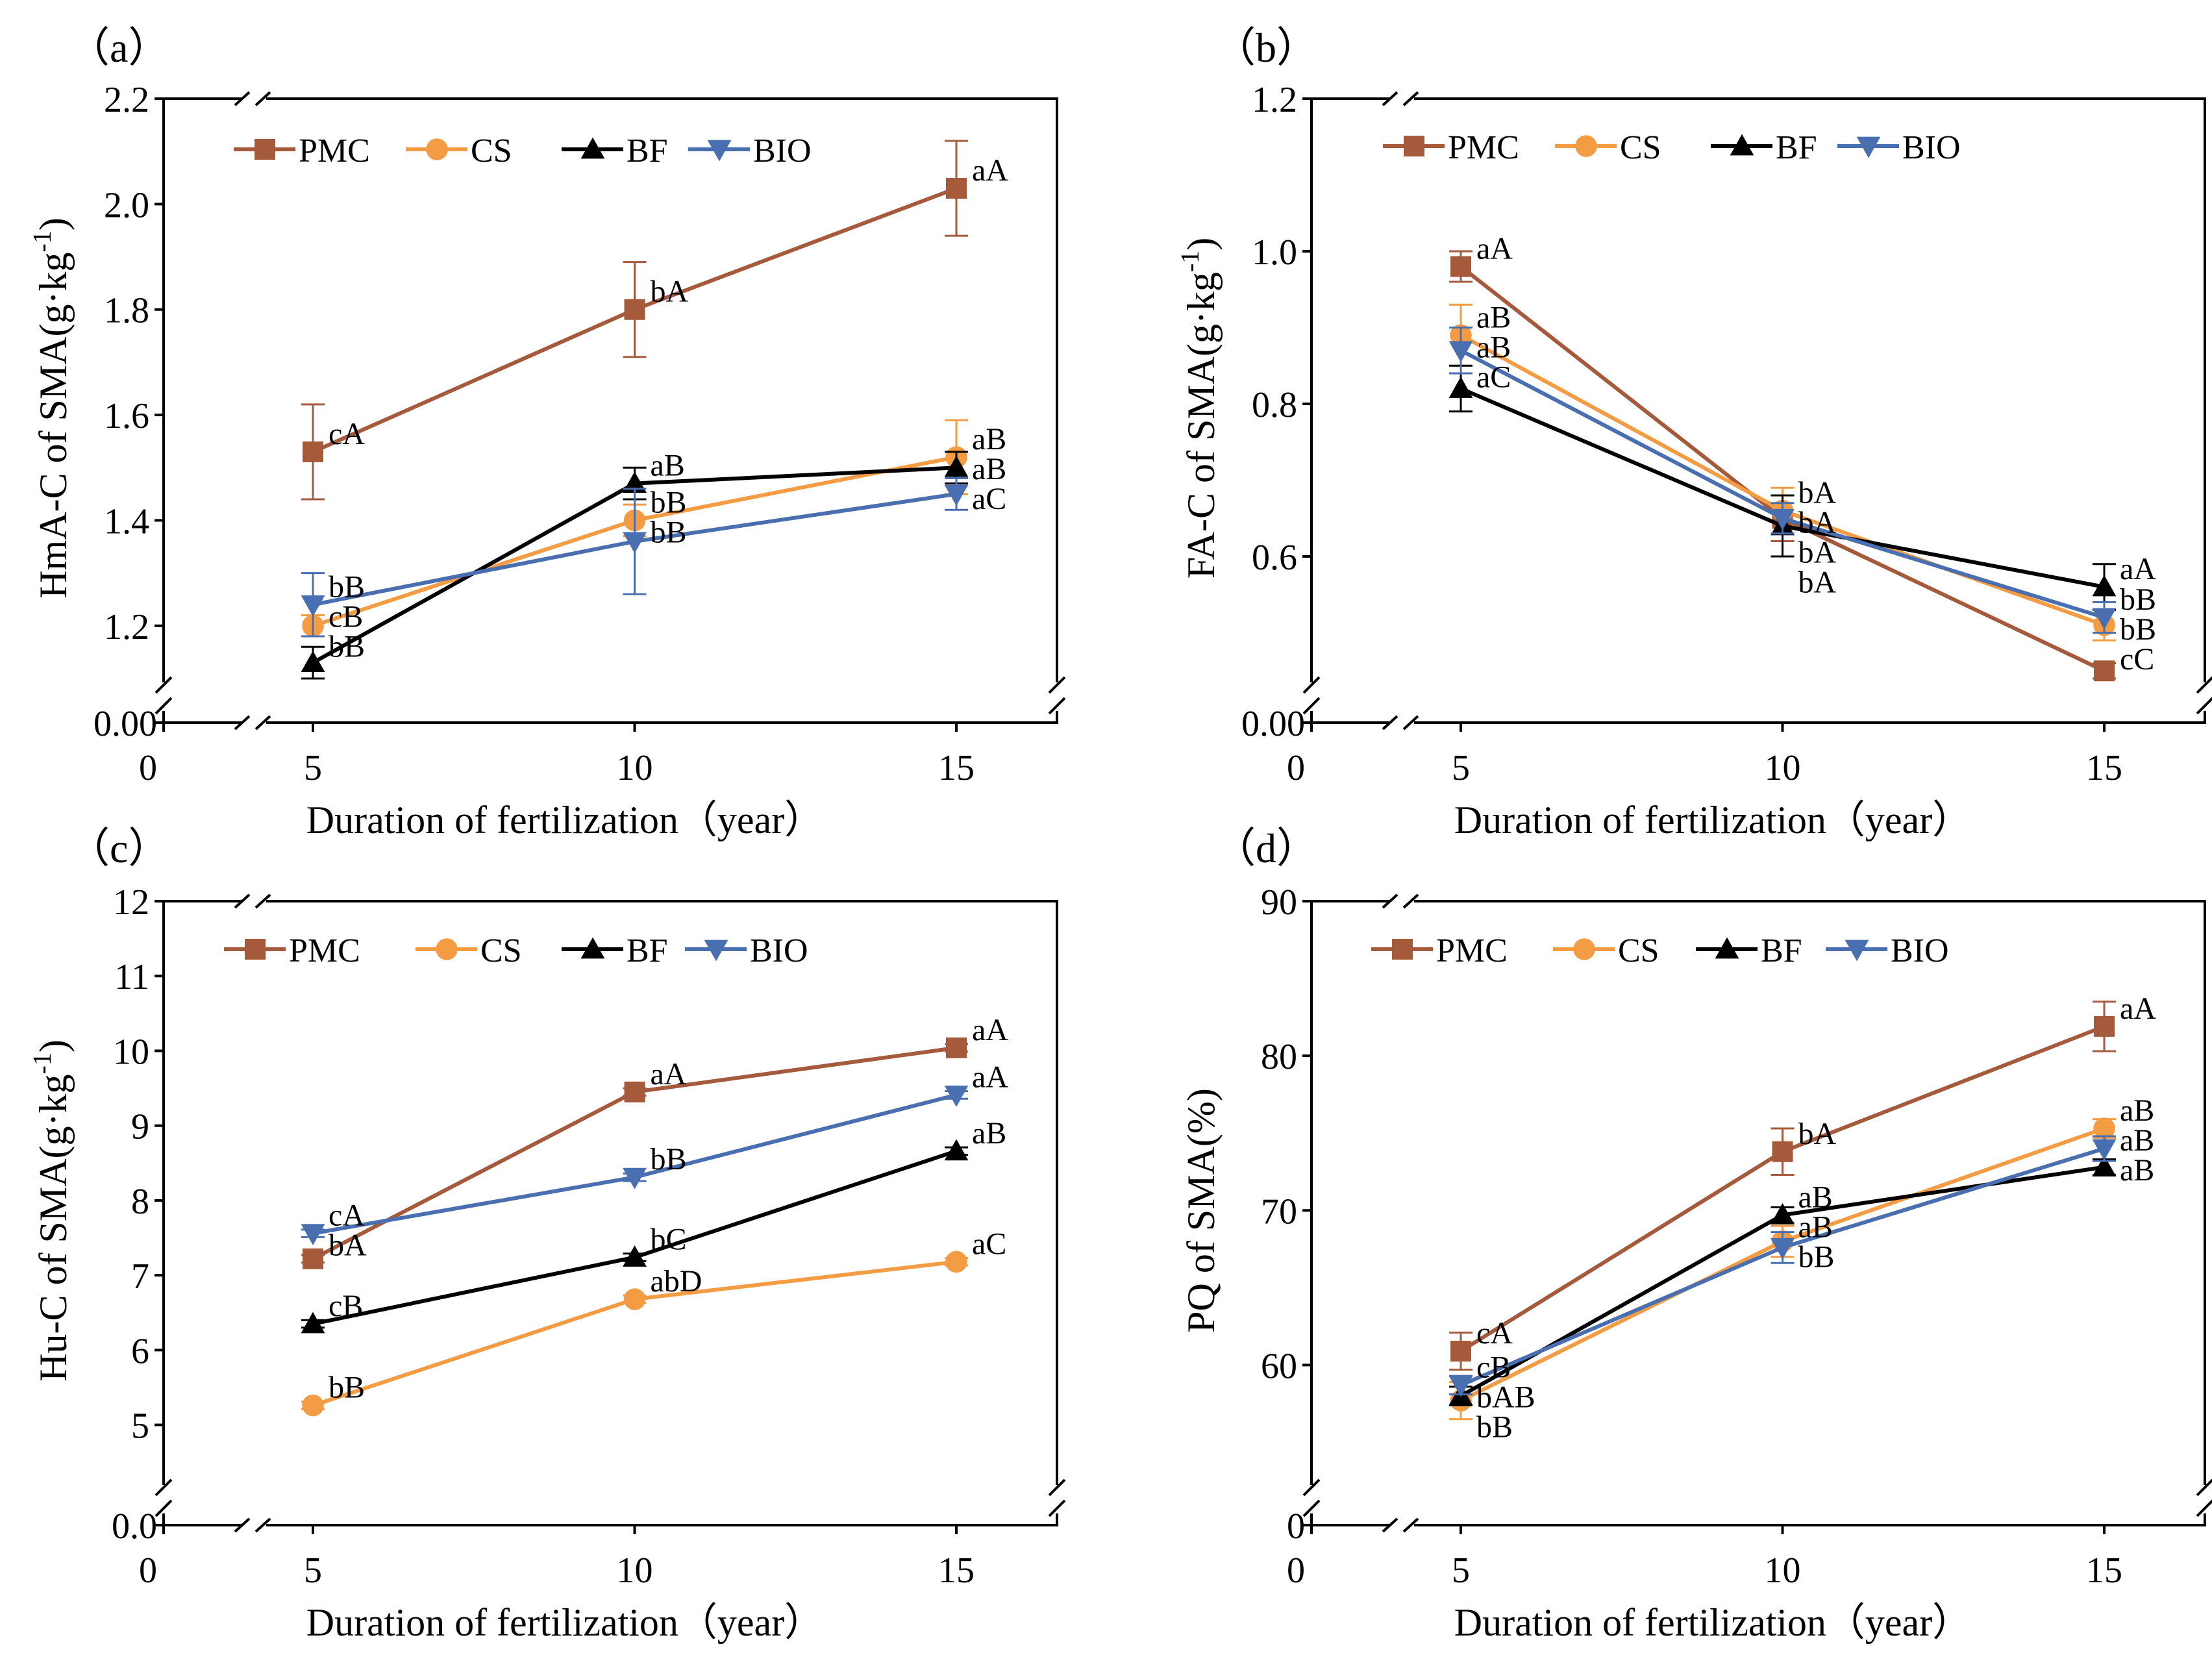 The width and height of the screenshot is (2212, 1655). What do you see at coordinates (2137, 659) in the screenshot?
I see `significance-label: cC` at bounding box center [2137, 659].